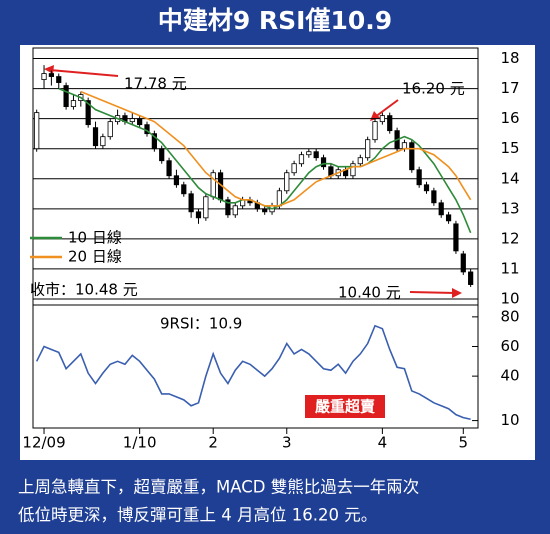  I want to click on rsi-label: 9RSI：10.9, so click(201, 324).